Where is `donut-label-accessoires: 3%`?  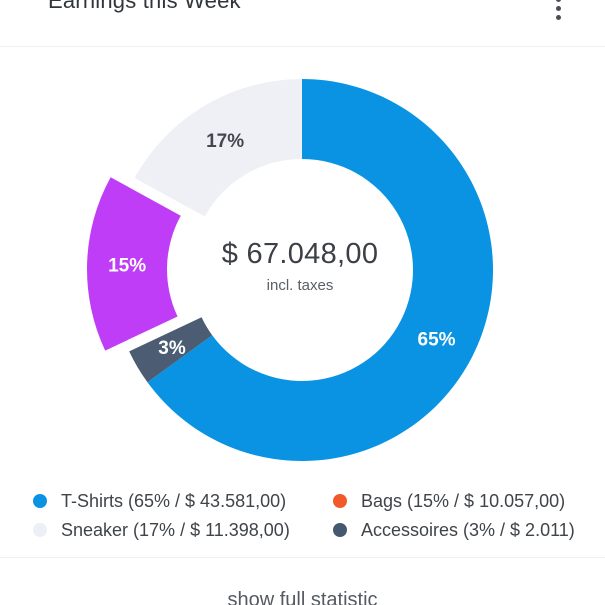
donut-label-accessoires: 3% is located at coordinates (172, 348).